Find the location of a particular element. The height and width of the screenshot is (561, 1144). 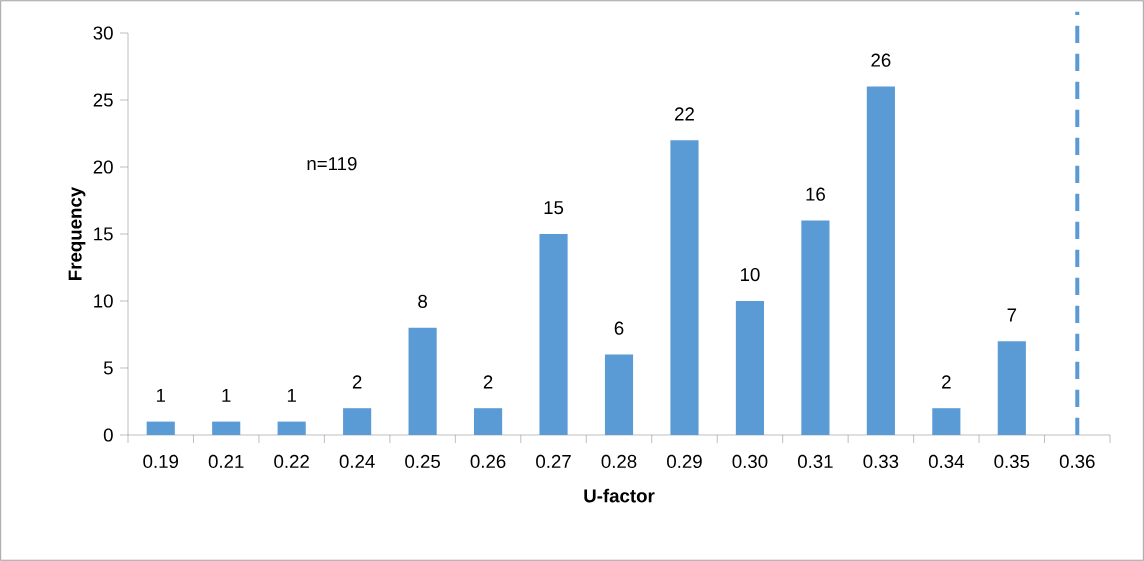

x-tick-label: 0.19 is located at coordinates (161, 461).